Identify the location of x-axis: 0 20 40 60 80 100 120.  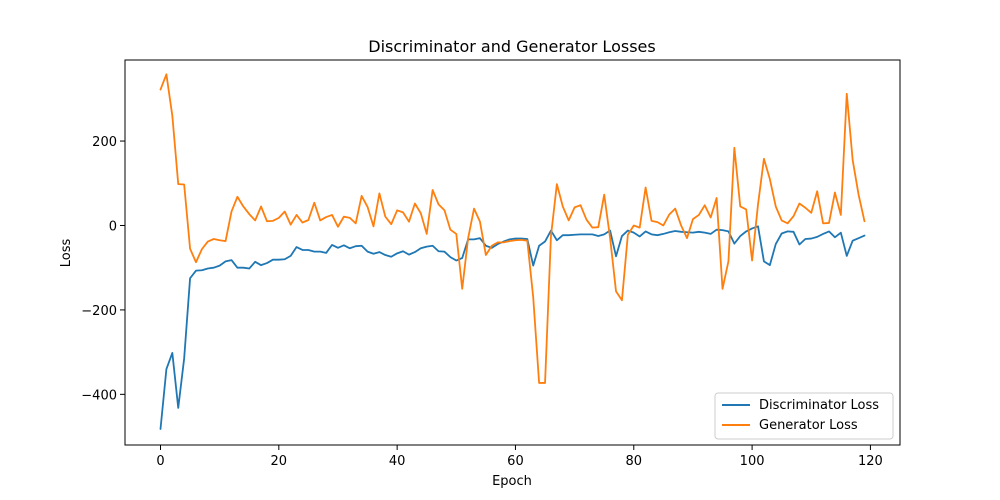
(519, 457).